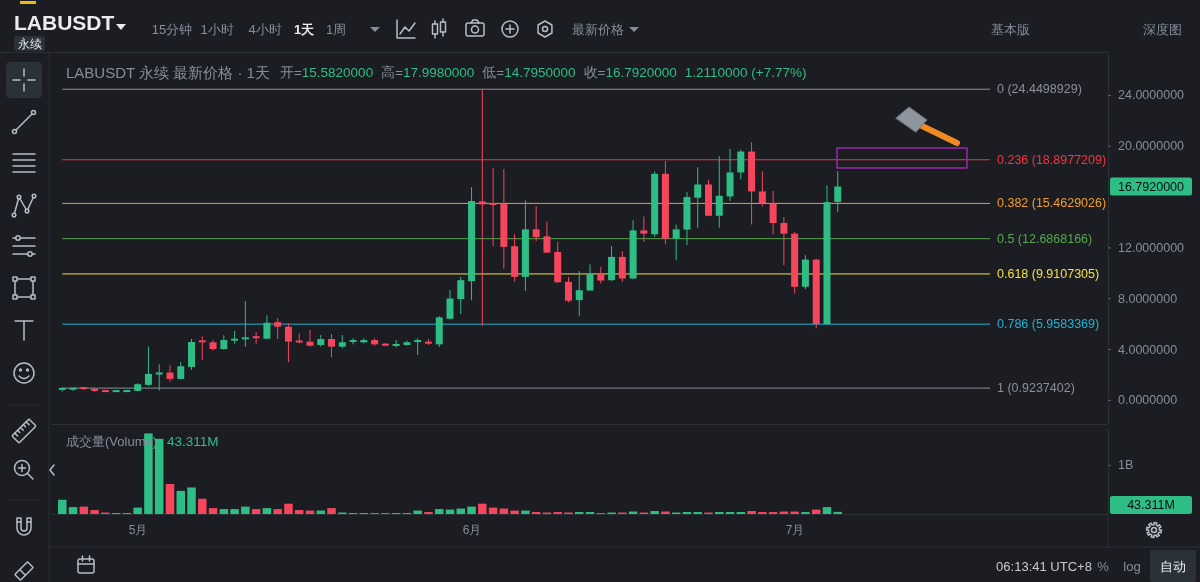  What do you see at coordinates (336, 29) in the screenshot?
I see `text: 1周` at bounding box center [336, 29].